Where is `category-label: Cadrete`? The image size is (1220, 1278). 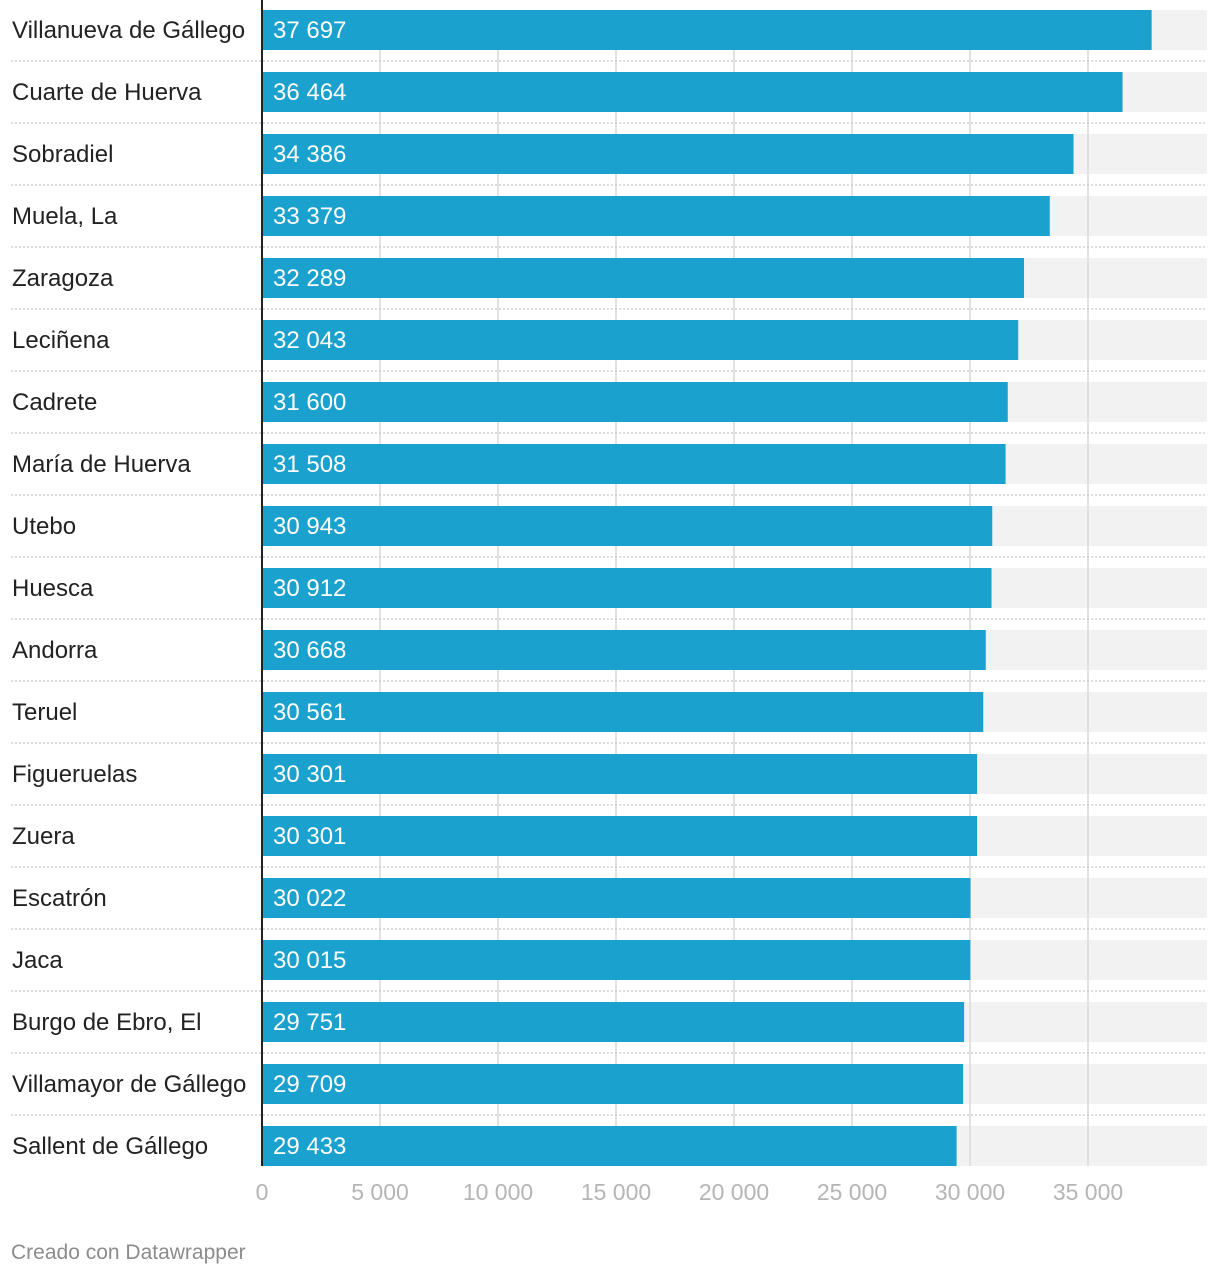
category-label: Cadrete is located at coordinates (54, 402).